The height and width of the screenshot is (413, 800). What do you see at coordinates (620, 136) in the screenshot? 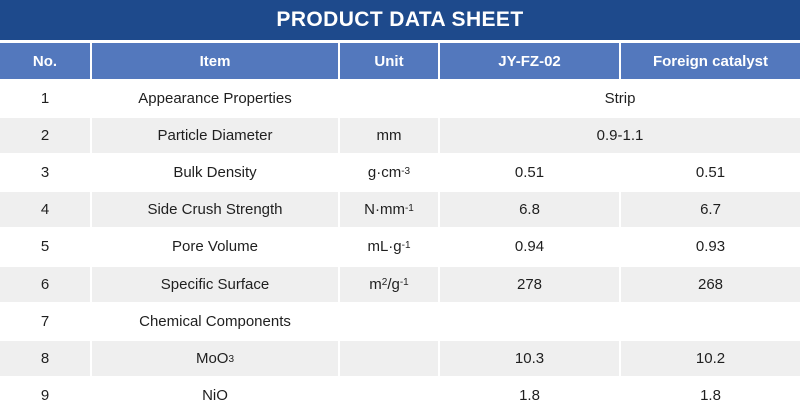
I see `merged-value-cell: 0.9-1.1` at bounding box center [620, 136].